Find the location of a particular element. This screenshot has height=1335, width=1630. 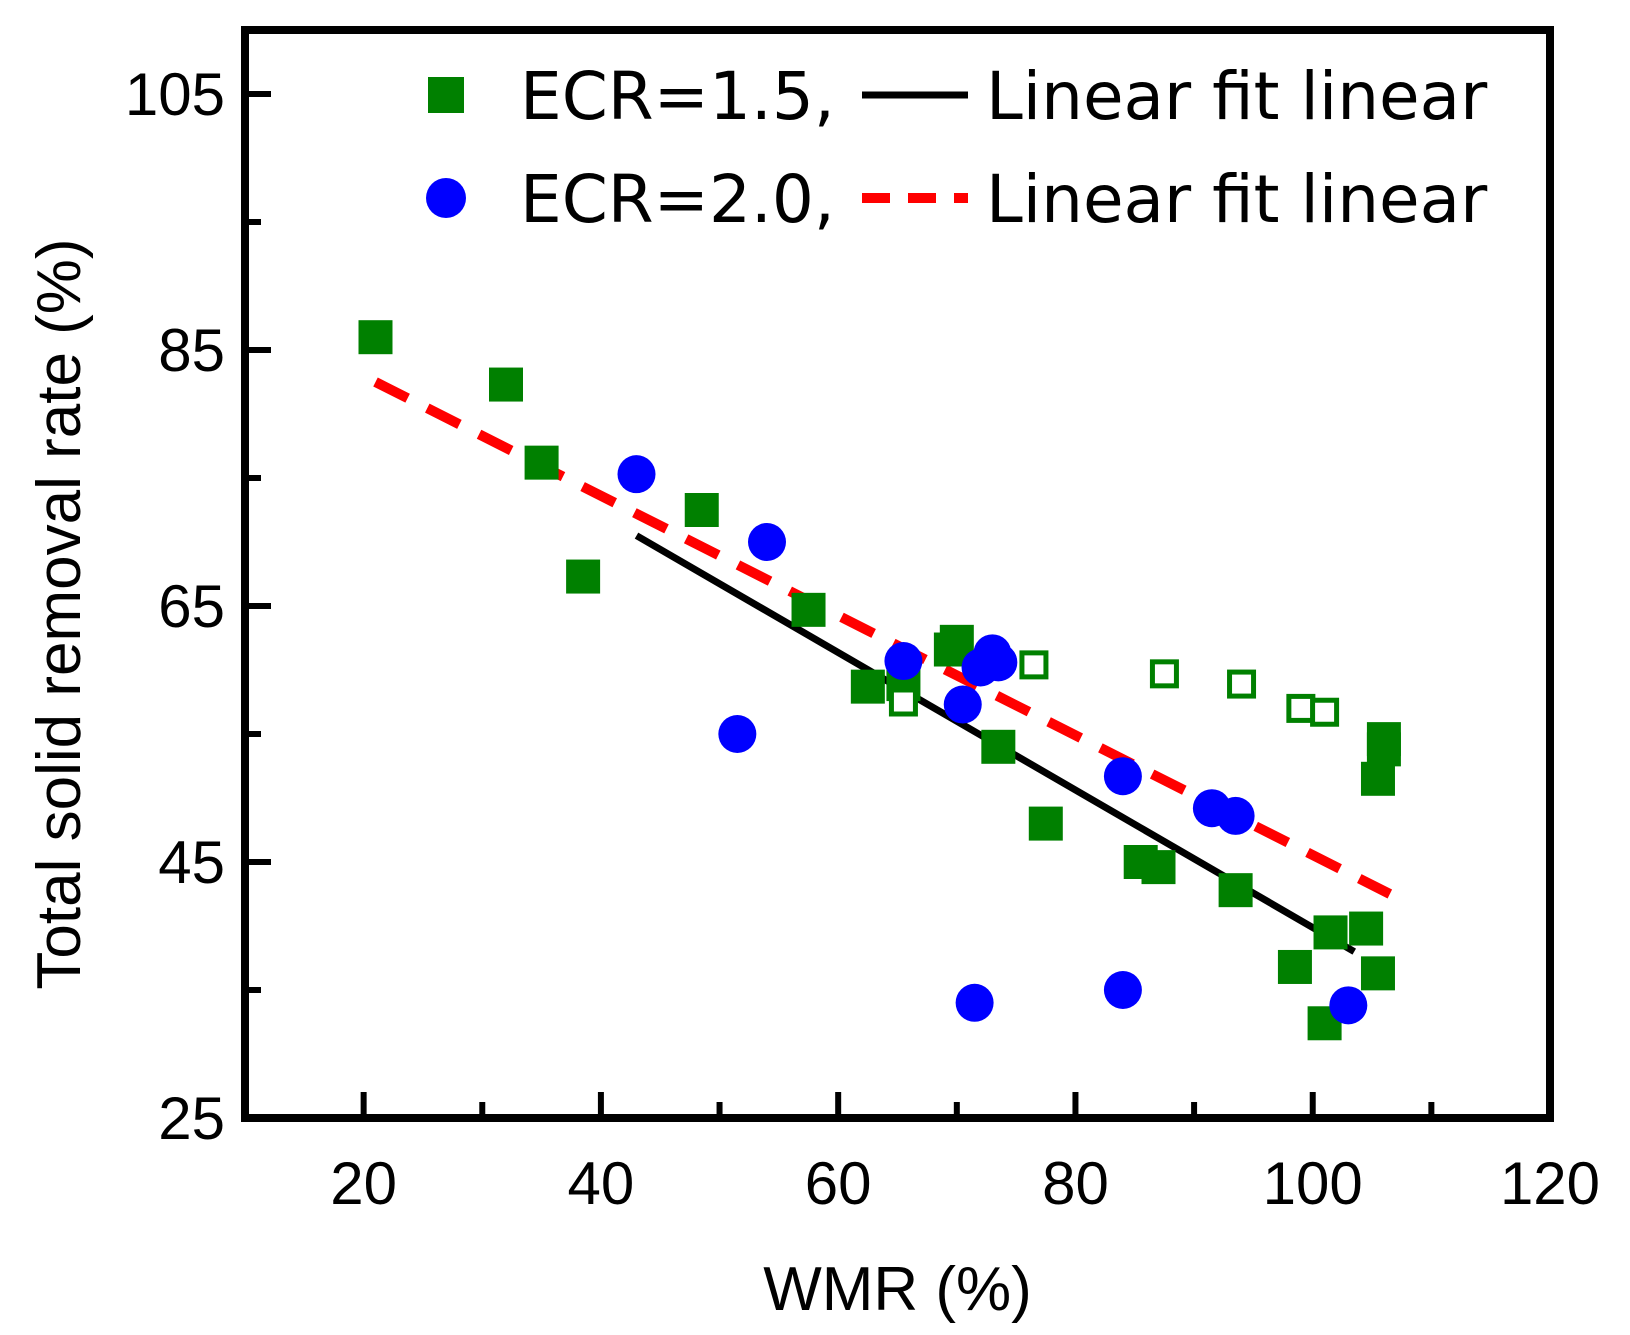

legend-series-label: ECR=1.5, is located at coordinates (677, 96).